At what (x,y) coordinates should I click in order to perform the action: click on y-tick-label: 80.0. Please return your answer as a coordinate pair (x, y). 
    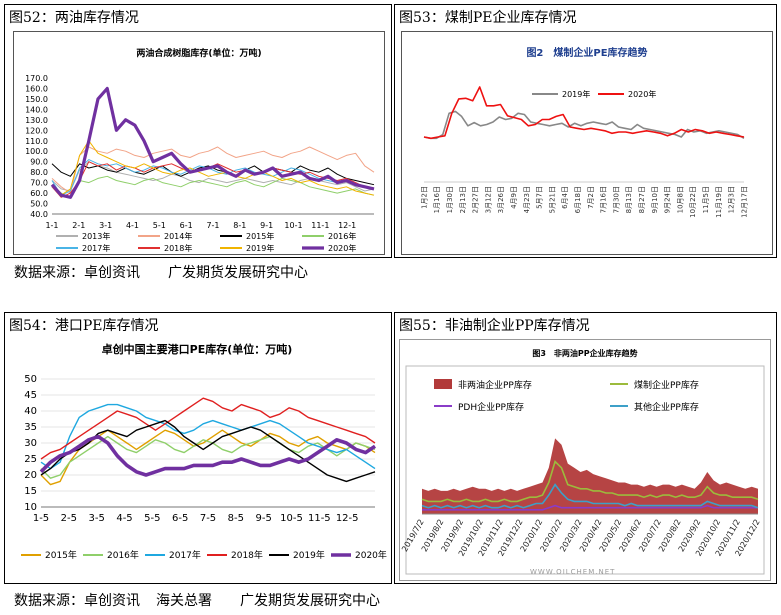
    Looking at the image, I should click on (39, 172).